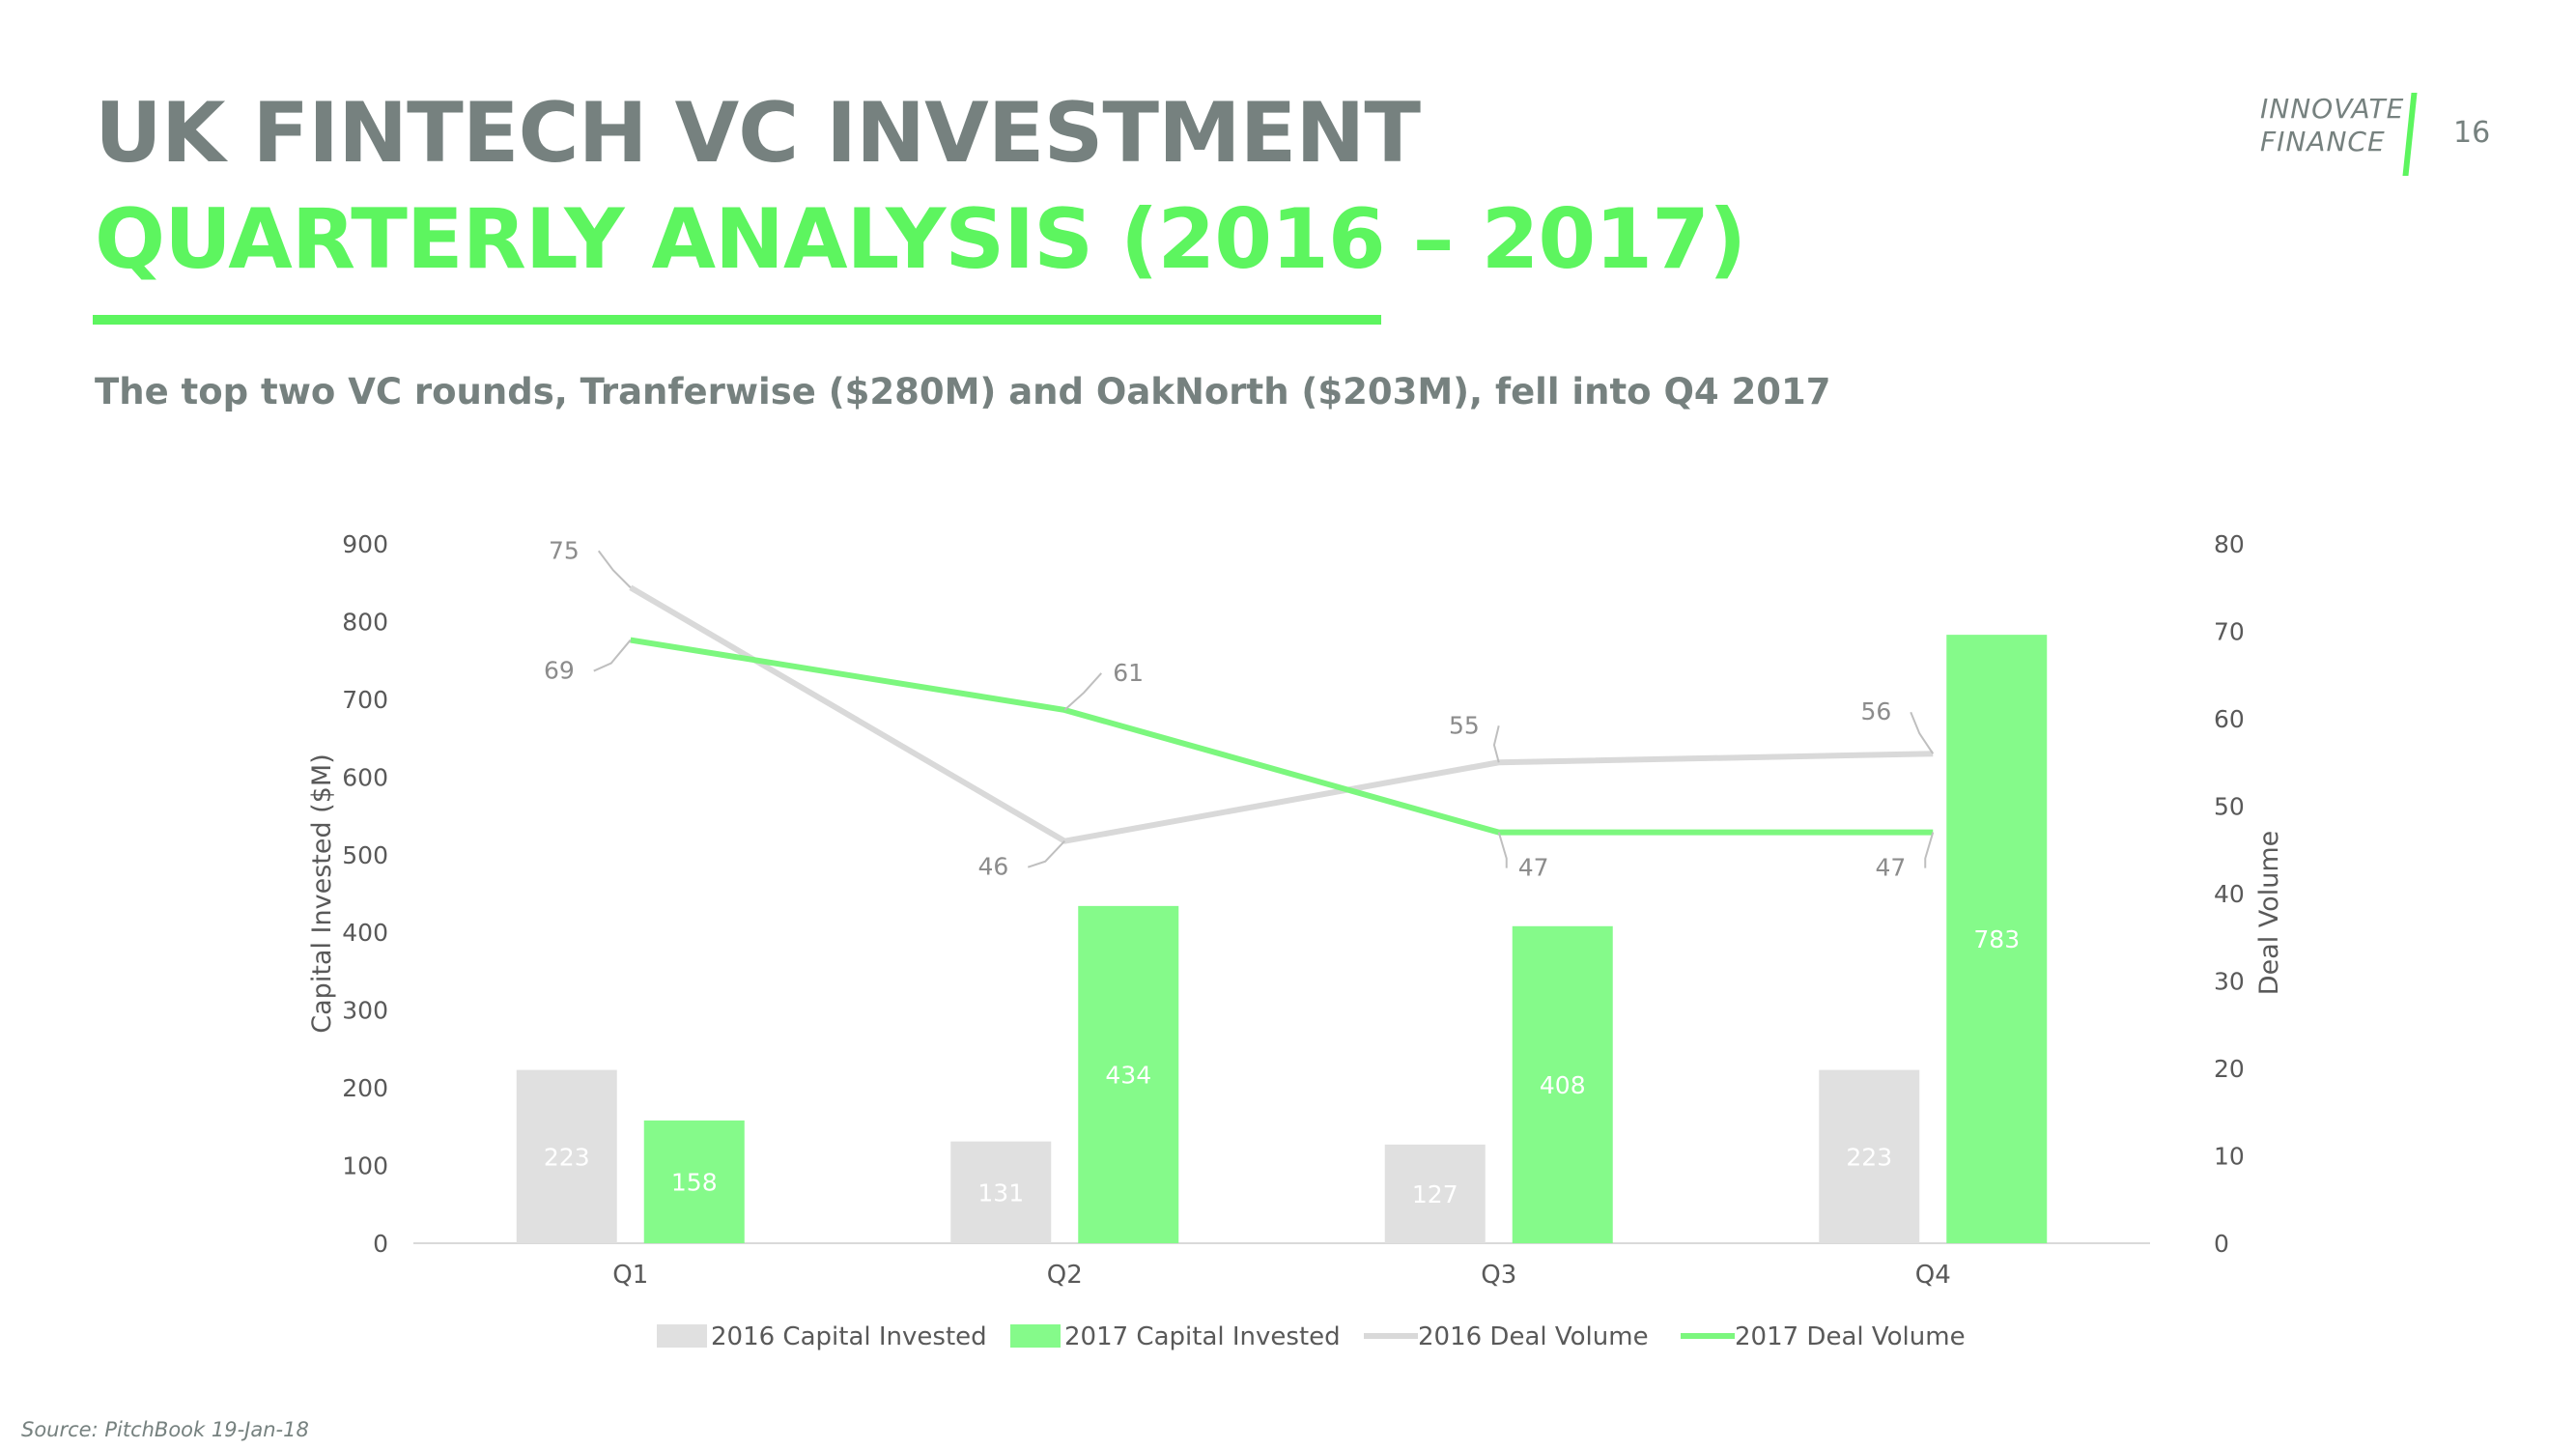 This screenshot has width=2576, height=1449. What do you see at coordinates (365, 1088) in the screenshot?
I see `y-tick-label: 200` at bounding box center [365, 1088].